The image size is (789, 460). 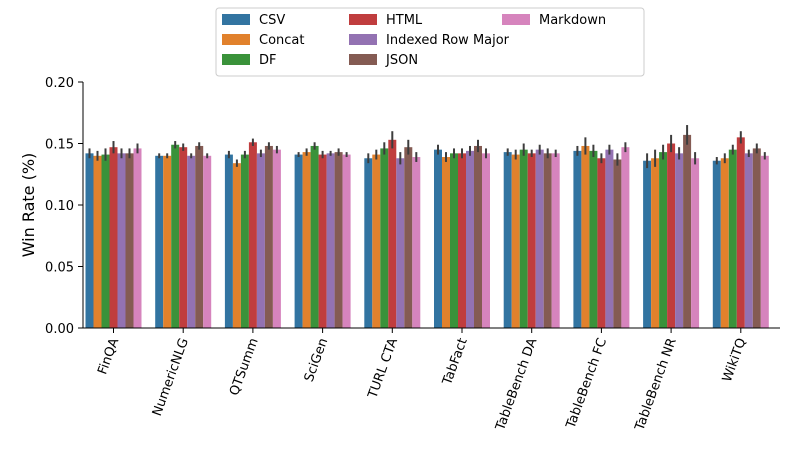 I want to click on legend-label: JSON, so click(x=401, y=60).